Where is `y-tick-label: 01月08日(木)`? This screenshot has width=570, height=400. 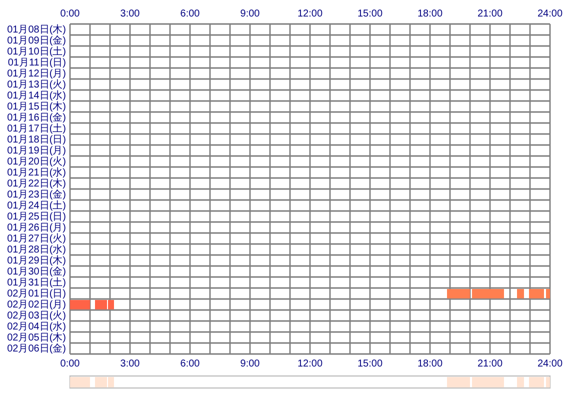 y-tick-label: 01月08日(木) is located at coordinates (36, 30).